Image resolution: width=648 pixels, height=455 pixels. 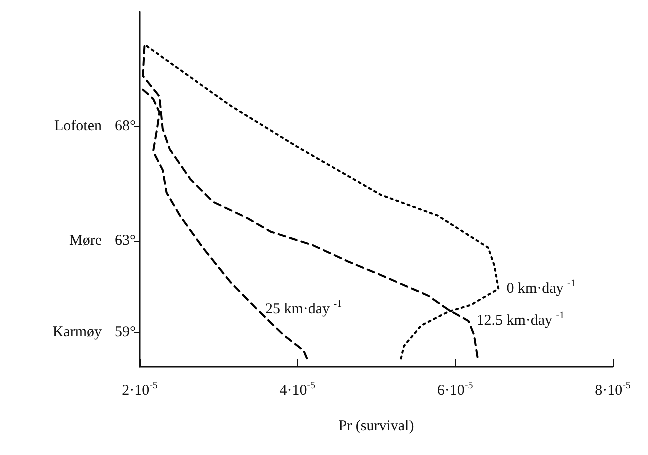 I want to click on y-tick-label: 68°, so click(x=125, y=126).